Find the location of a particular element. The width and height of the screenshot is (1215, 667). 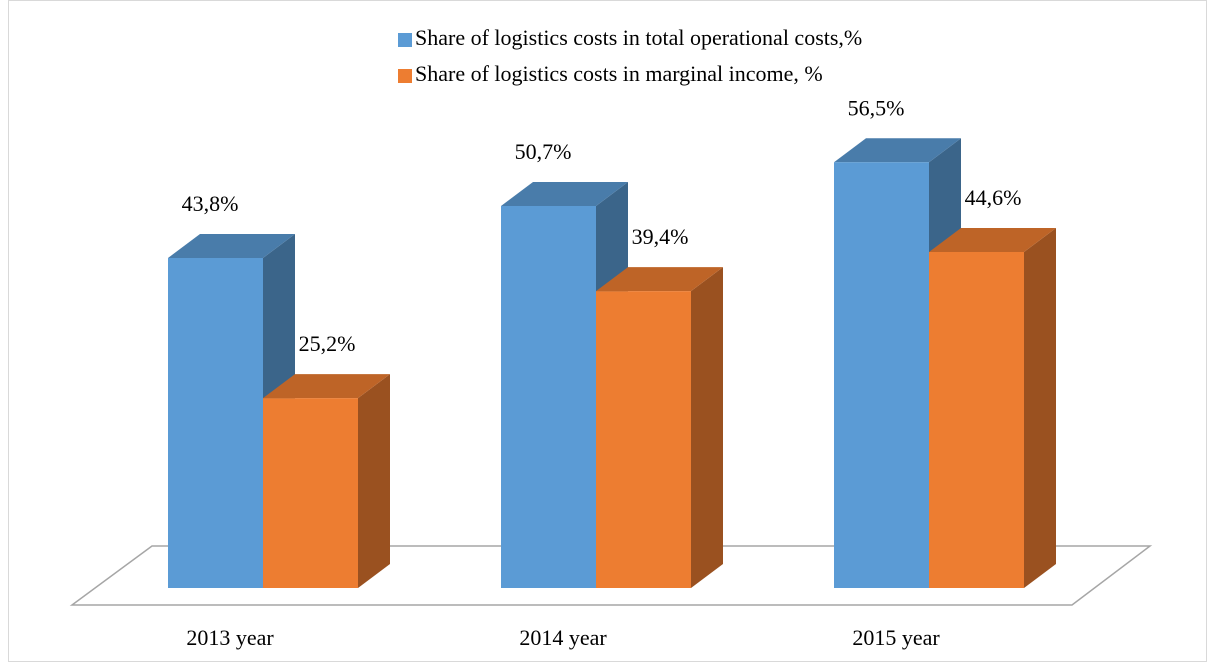

data-label: 50,7% is located at coordinates (543, 151).